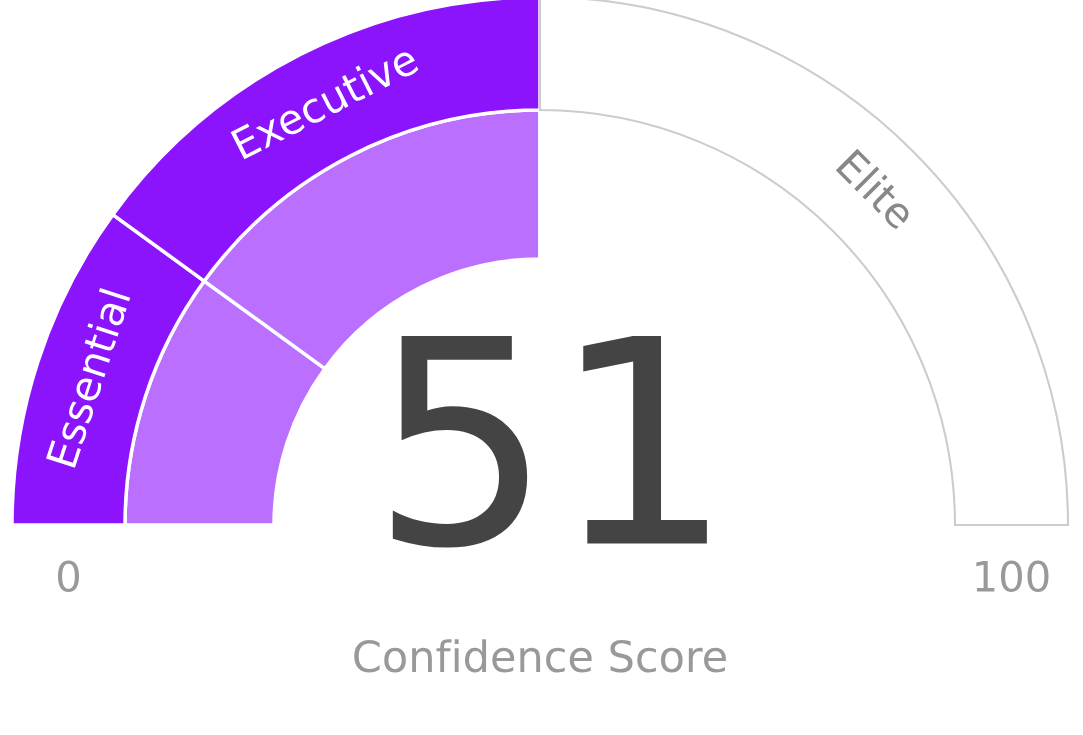 The image size is (1083, 735). Describe the element at coordinates (1012, 576) in the screenshot. I see `text: 100` at that location.